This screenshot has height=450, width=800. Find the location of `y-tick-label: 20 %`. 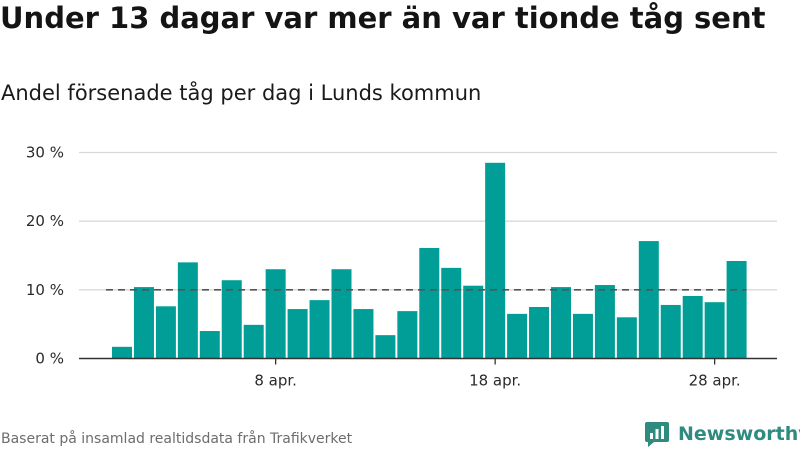

y-tick-label: 20 % is located at coordinates (45, 221).